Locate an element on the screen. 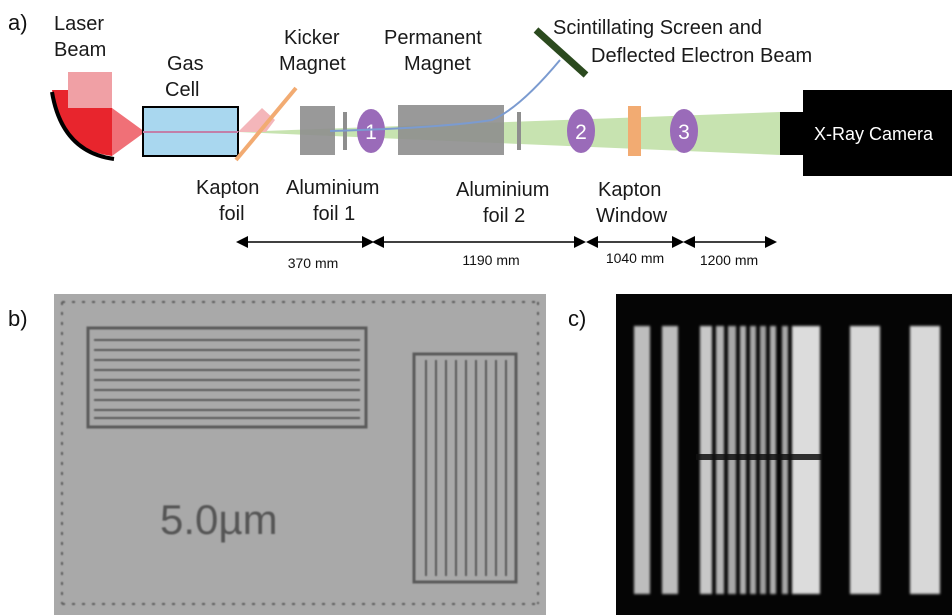 This screenshot has width=952, height=615. xray-camera-label: X-Ray Camera is located at coordinates (874, 134).